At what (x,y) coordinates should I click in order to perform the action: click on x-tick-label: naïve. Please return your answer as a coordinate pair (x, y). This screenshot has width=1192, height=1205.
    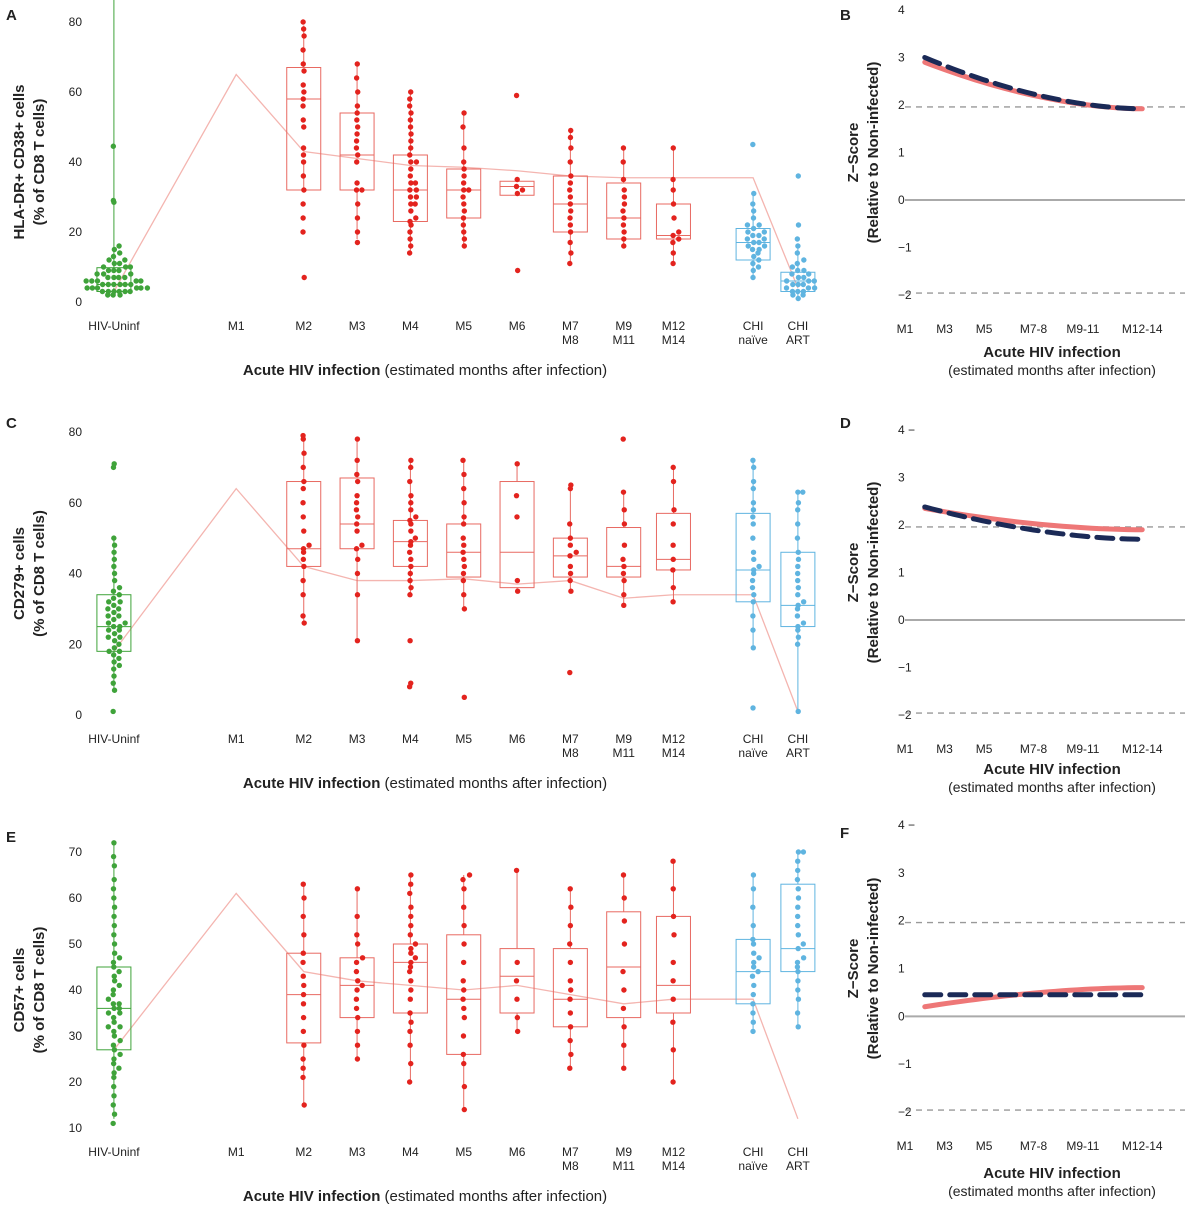
    Looking at the image, I should click on (753, 753).